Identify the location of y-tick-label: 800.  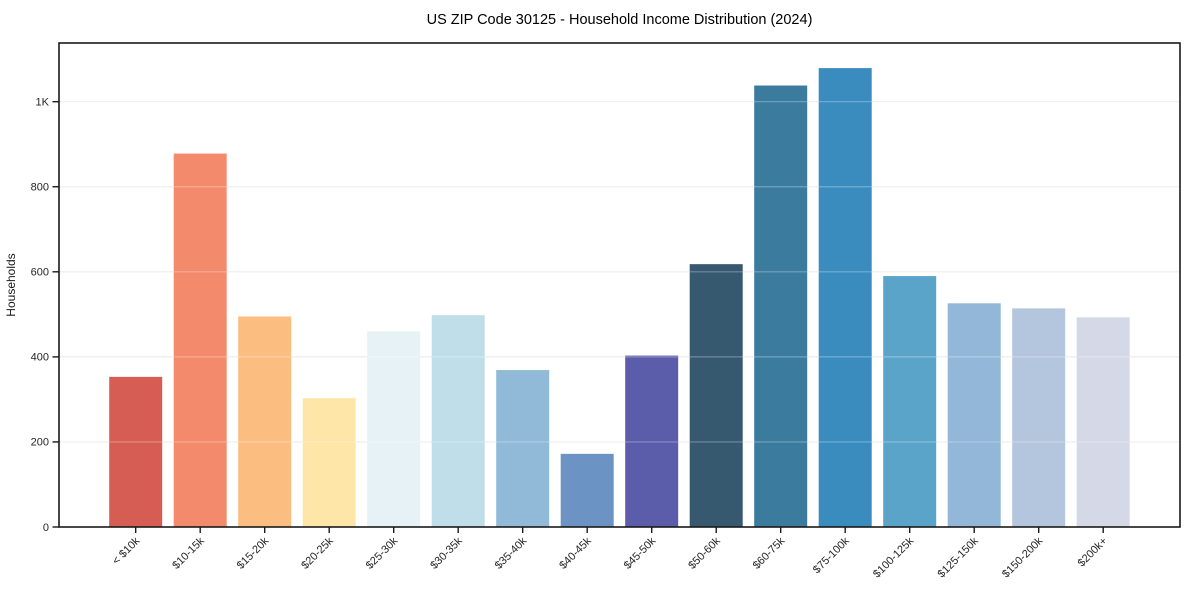
(40, 188).